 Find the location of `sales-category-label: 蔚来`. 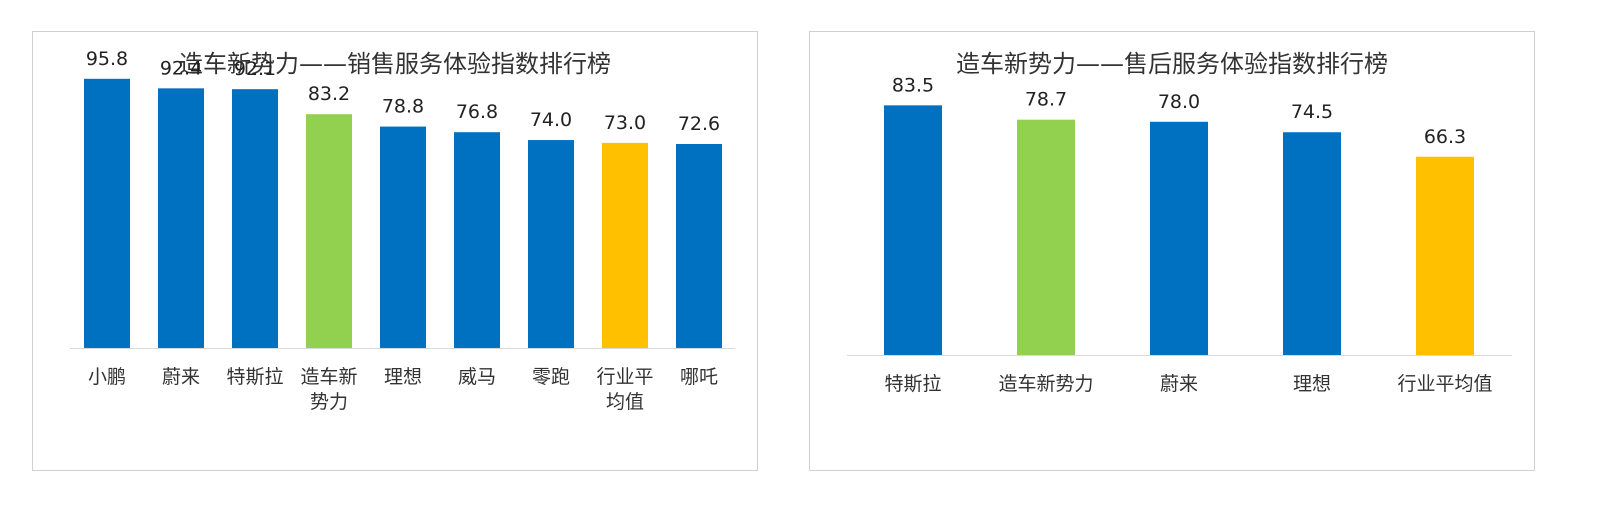

sales-category-label: 蔚来 is located at coordinates (181, 377).